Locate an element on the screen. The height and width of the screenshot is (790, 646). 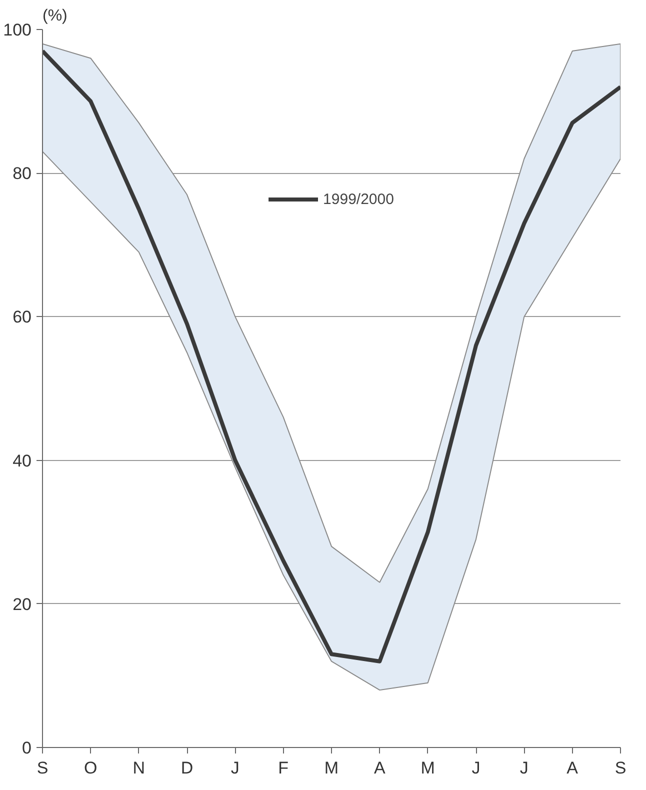
legend-label: 1999/2000 is located at coordinates (358, 199).